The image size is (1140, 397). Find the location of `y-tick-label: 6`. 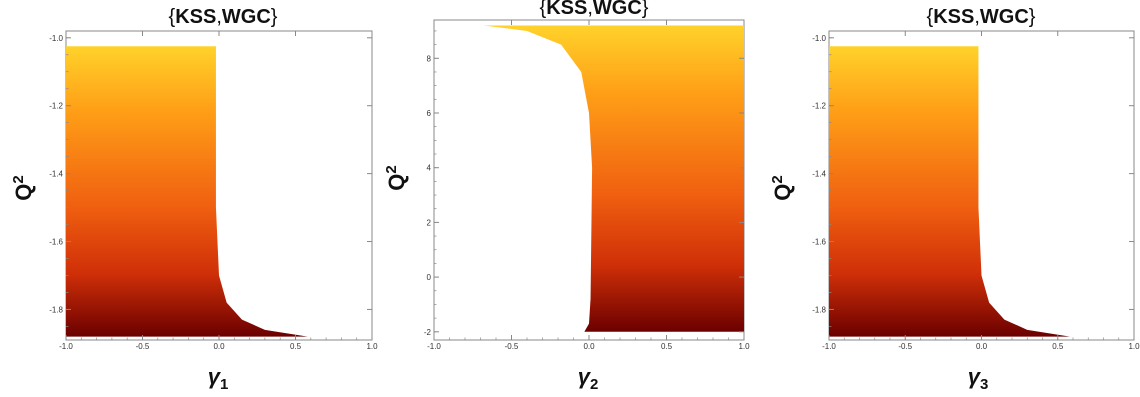

y-tick-label: 6 is located at coordinates (429, 113).